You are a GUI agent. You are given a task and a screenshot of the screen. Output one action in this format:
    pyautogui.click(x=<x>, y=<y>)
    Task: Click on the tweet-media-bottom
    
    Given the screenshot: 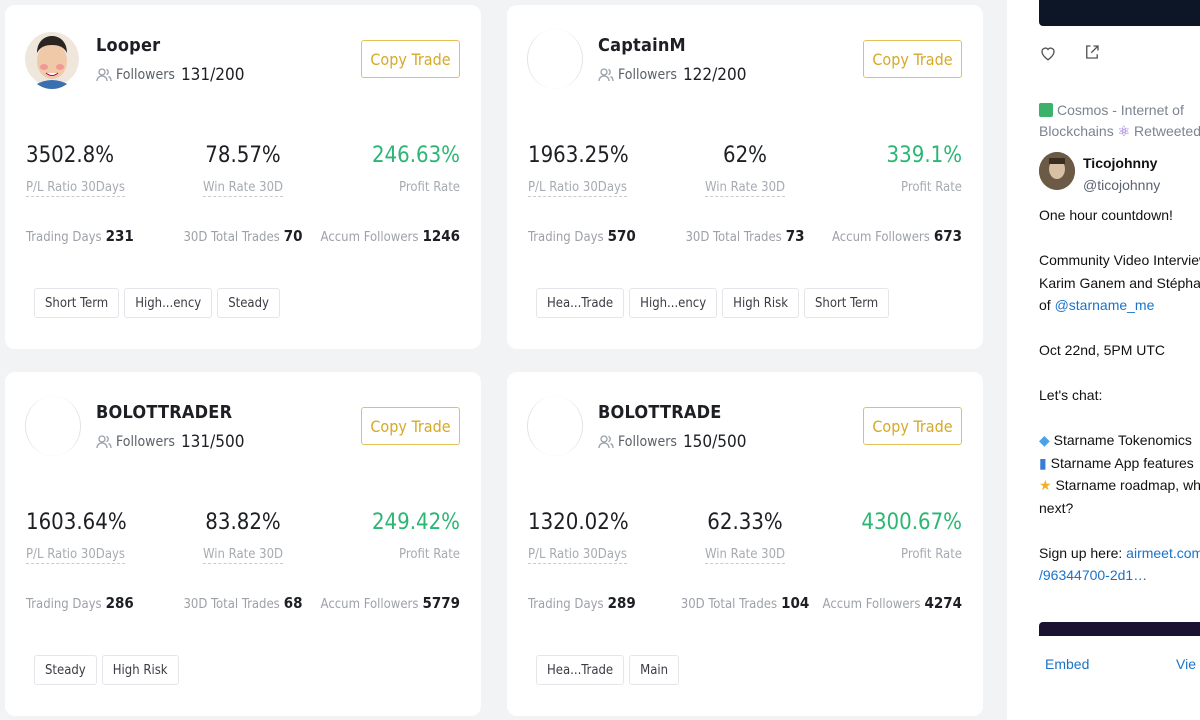 What is the action you would take?
    pyautogui.click(x=1119, y=629)
    